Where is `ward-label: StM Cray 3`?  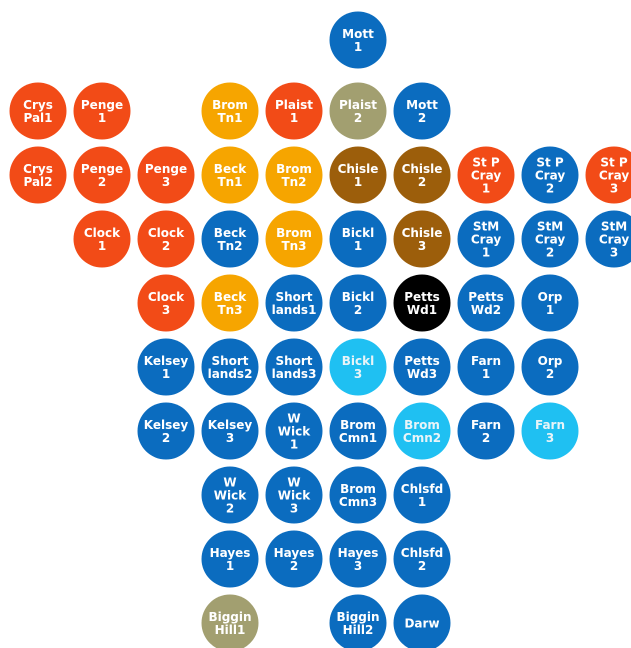
ward-label: StM Cray 3 is located at coordinates (614, 240).